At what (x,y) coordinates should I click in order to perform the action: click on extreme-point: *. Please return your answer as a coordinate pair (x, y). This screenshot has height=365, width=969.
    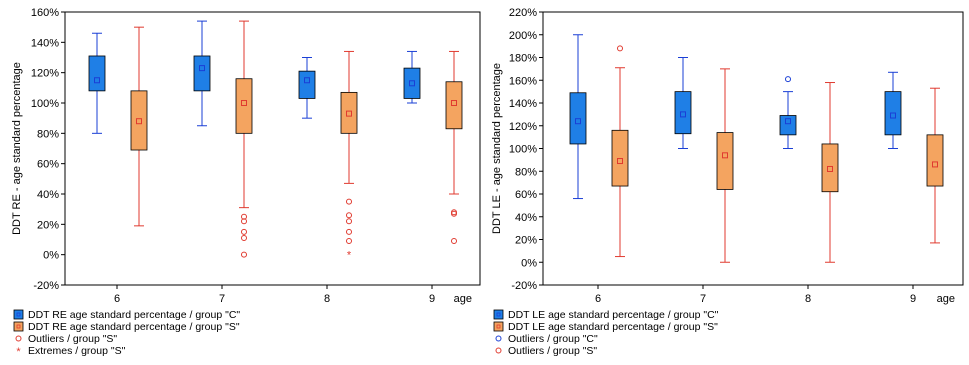
    Looking at the image, I should click on (349, 256).